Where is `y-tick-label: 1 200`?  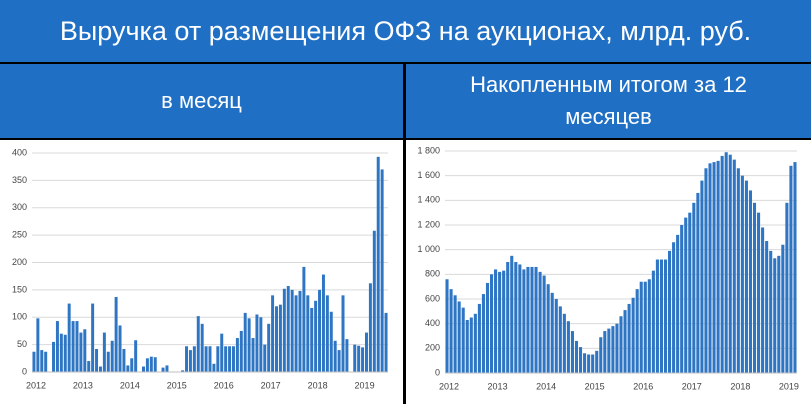
y-tick-label: 1 200 is located at coordinates (428, 224).